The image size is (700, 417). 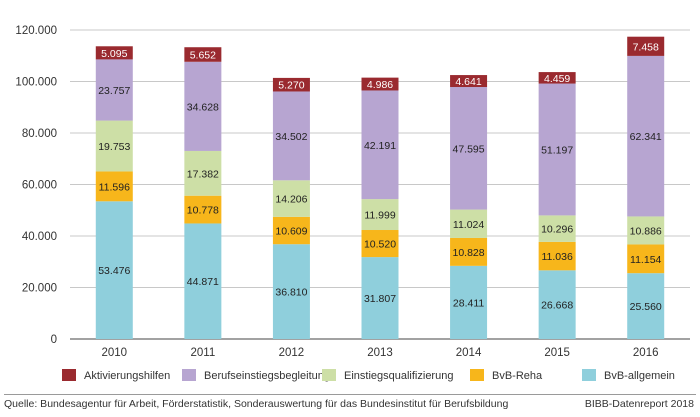 I want to click on data-label: 10.296, so click(x=557, y=230).